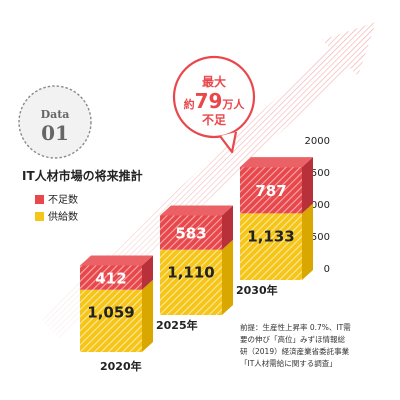 This screenshot has height=400, width=400. What do you see at coordinates (63, 199) in the screenshot?
I see `legend-label-shortage: 不足数` at bounding box center [63, 199].